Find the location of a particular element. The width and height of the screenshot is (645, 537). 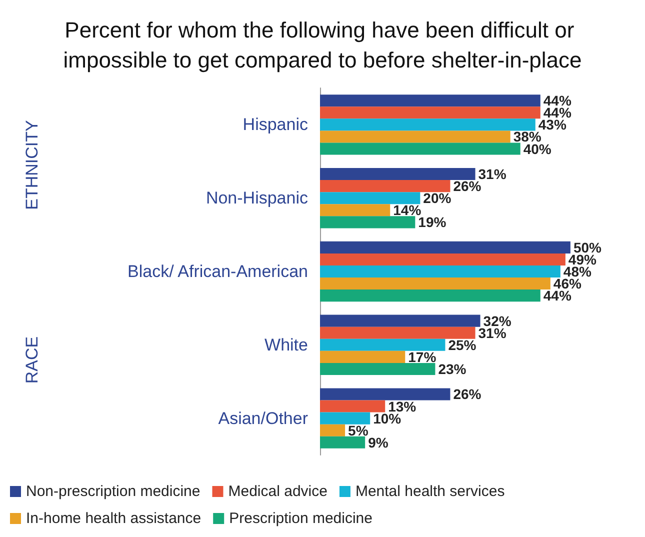

data-label: 13% is located at coordinates (402, 406).